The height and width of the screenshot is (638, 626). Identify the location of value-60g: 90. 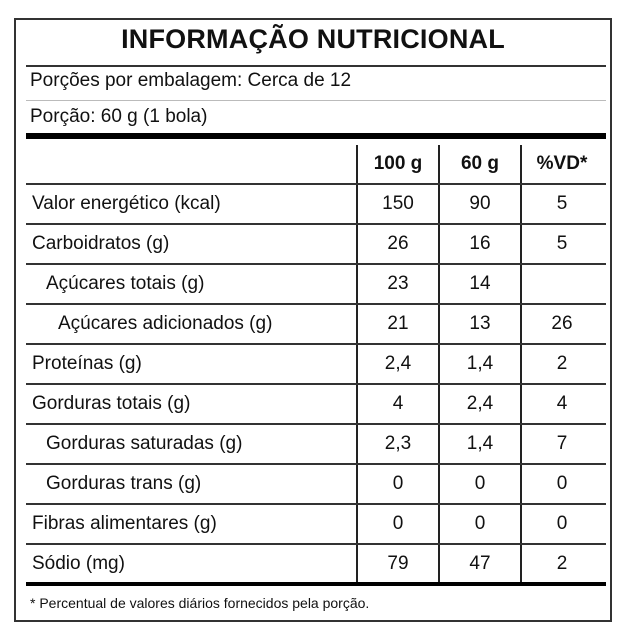
(480, 203).